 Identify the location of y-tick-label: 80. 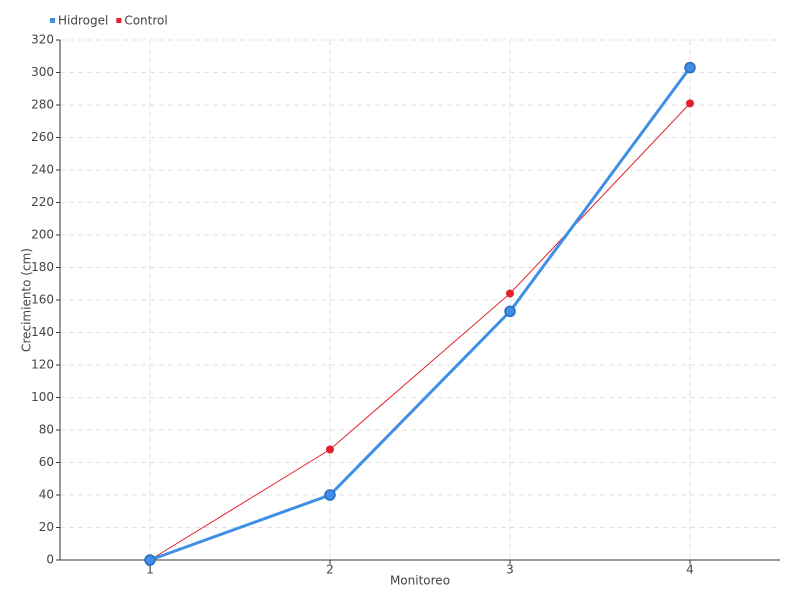
(46, 430).